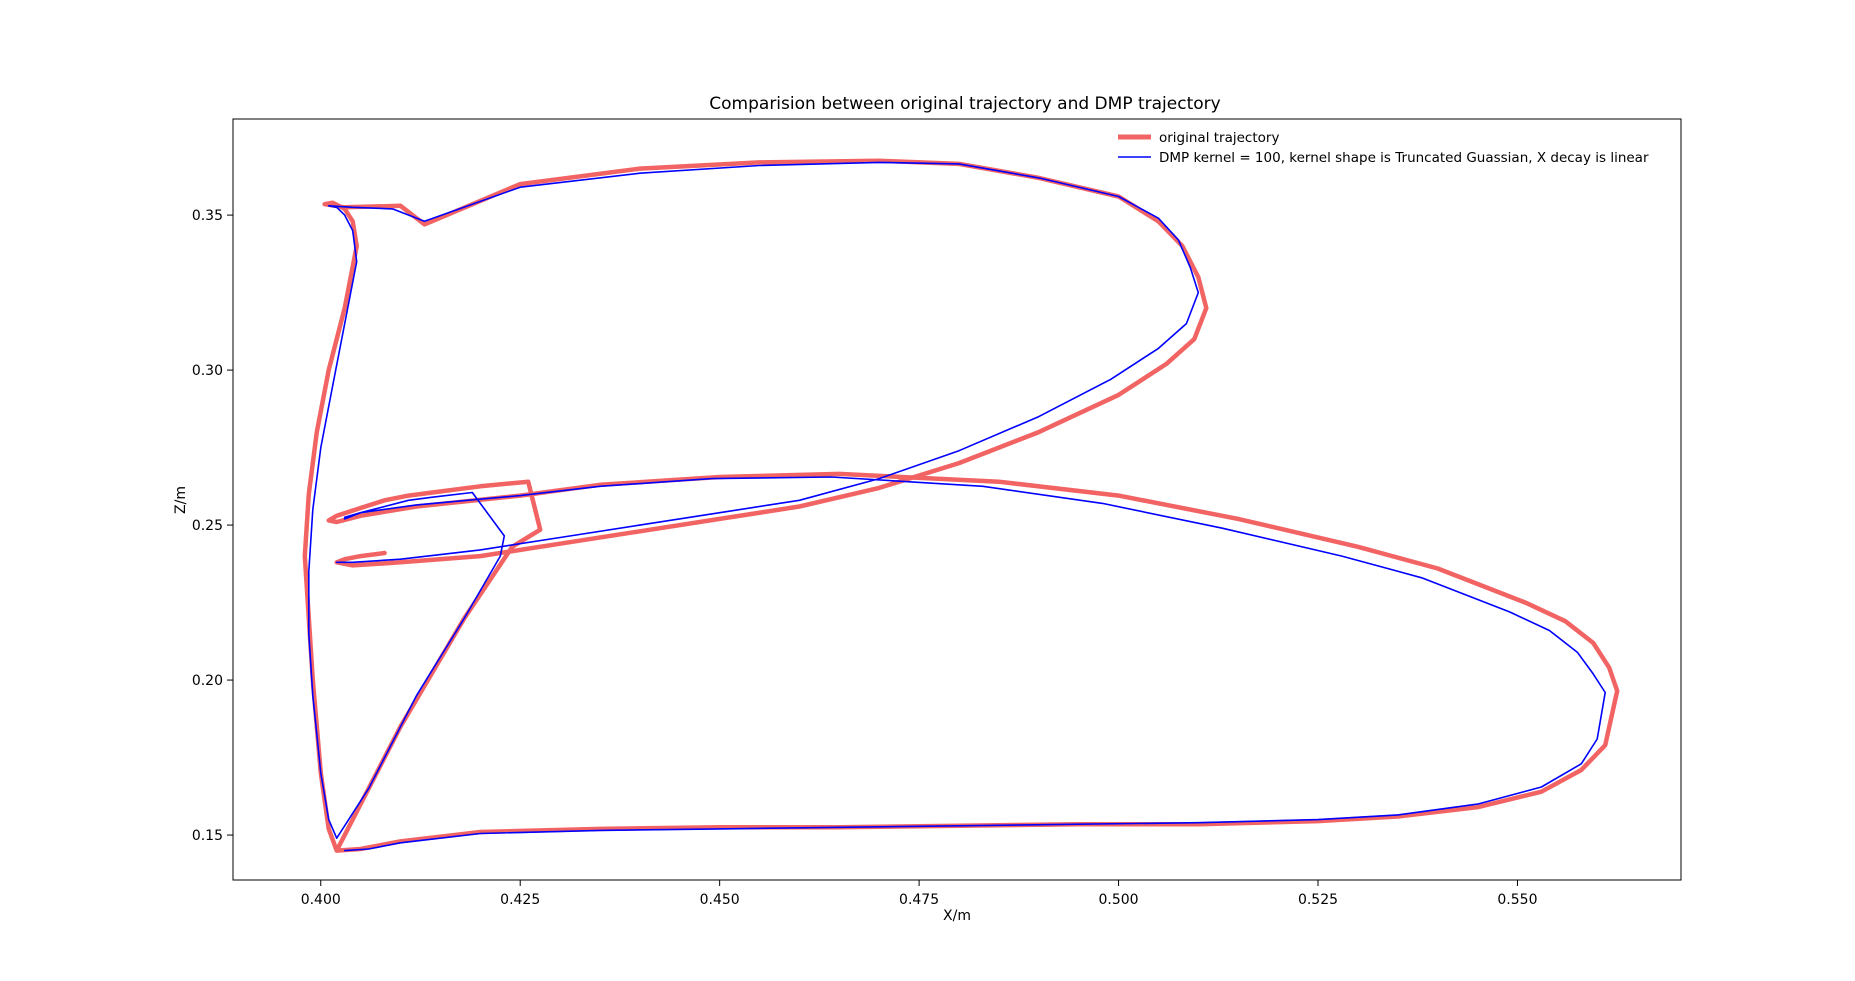 The image size is (1855, 981). Describe the element at coordinates (207, 681) in the screenshot. I see `y-tick-label: 0.20` at that location.